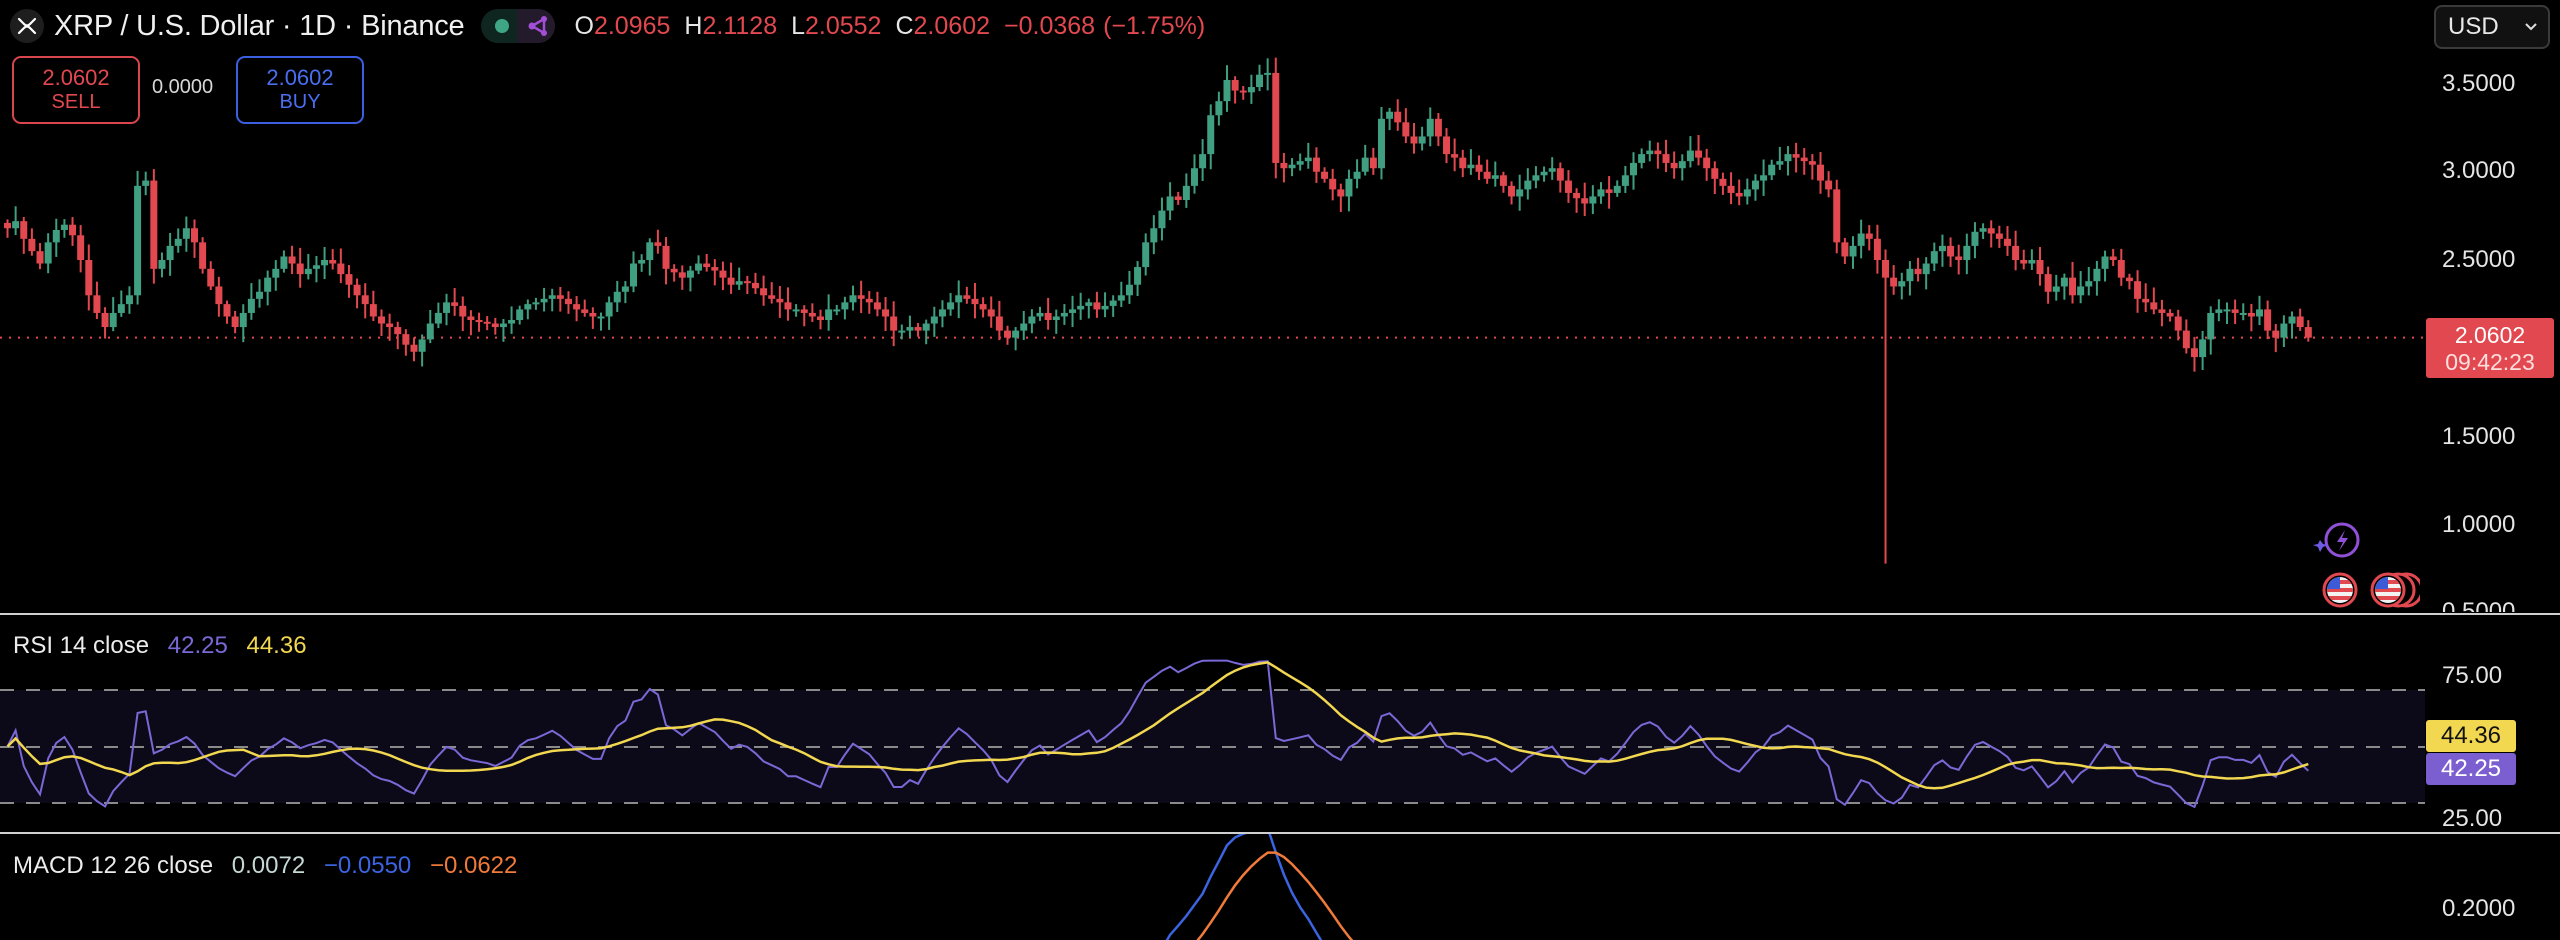 The image size is (2560, 940). Describe the element at coordinates (2490, 335) in the screenshot. I see `current-price: 2.0602` at that location.